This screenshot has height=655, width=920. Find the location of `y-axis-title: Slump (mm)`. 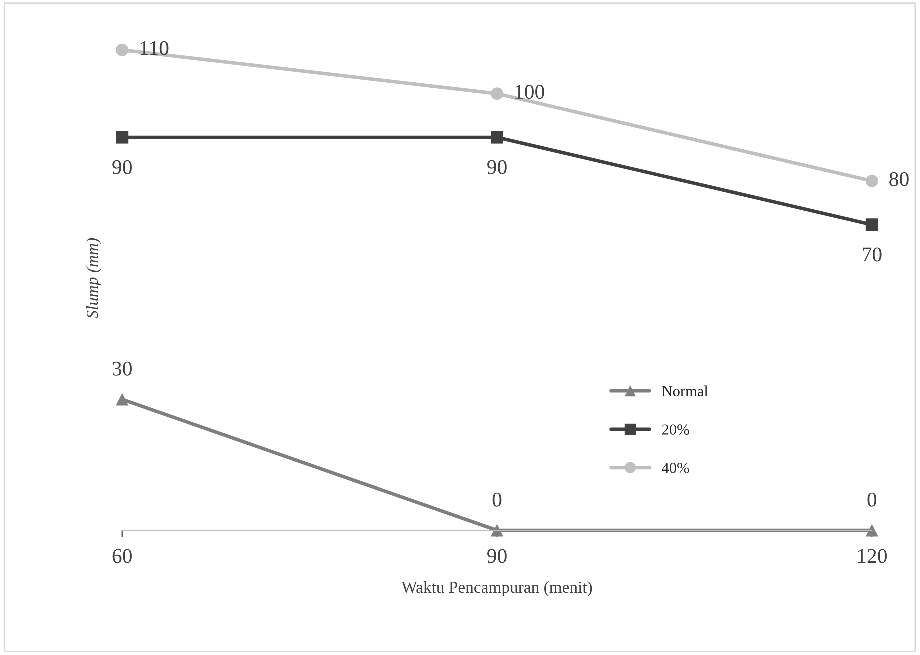

y-axis-title: Slump (mm) is located at coordinates (94, 278).